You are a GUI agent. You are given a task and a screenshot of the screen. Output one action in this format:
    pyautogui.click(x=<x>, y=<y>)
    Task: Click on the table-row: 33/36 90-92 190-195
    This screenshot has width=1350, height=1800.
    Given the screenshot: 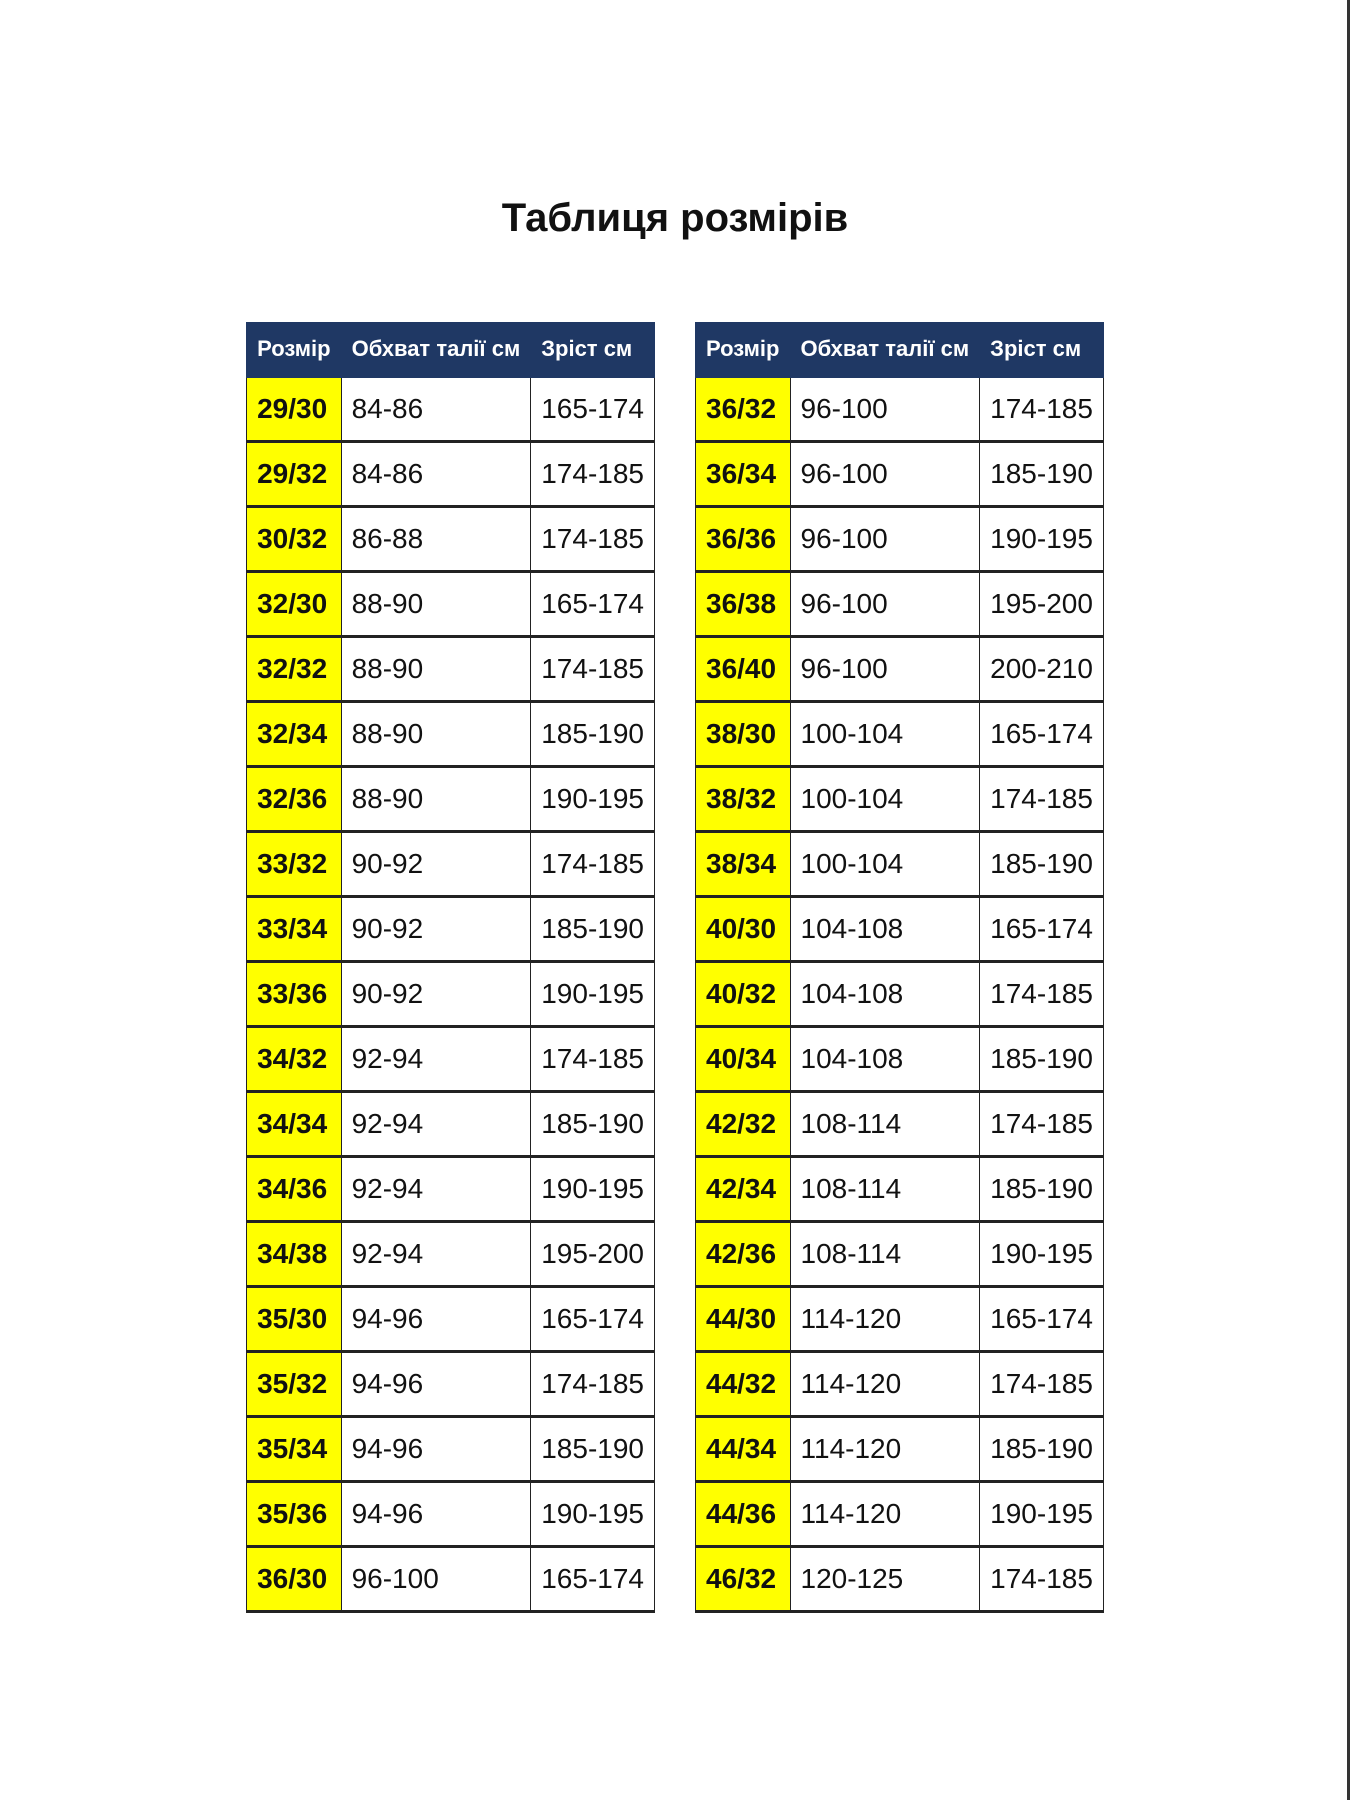 What is the action you would take?
    pyautogui.click(x=450, y=994)
    